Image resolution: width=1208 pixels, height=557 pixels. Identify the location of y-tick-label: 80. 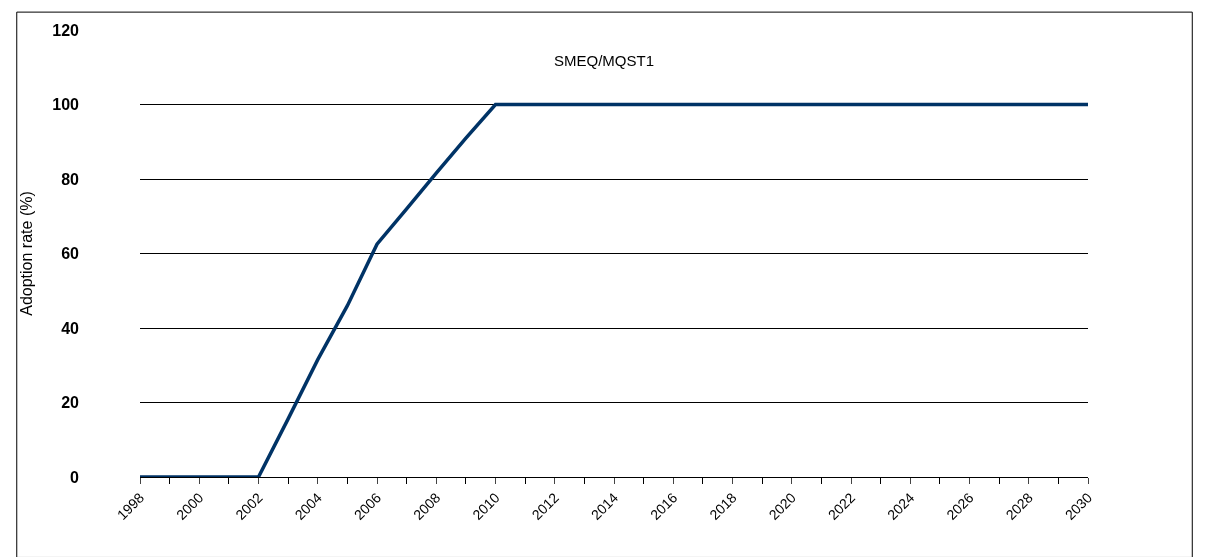
(70, 179).